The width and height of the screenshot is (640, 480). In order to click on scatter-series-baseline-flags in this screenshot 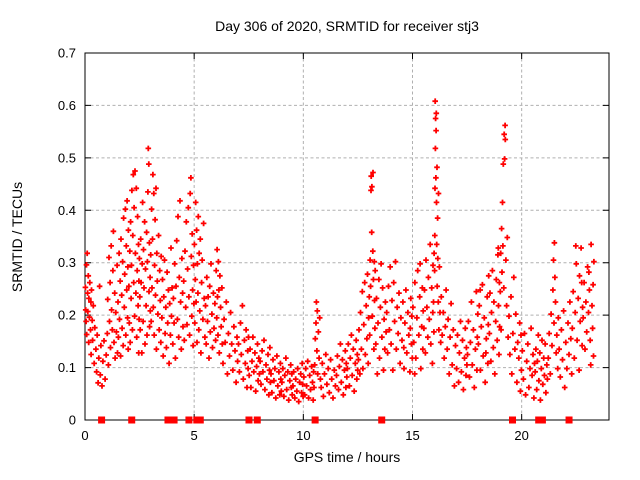, I will do `click(335, 420)`.